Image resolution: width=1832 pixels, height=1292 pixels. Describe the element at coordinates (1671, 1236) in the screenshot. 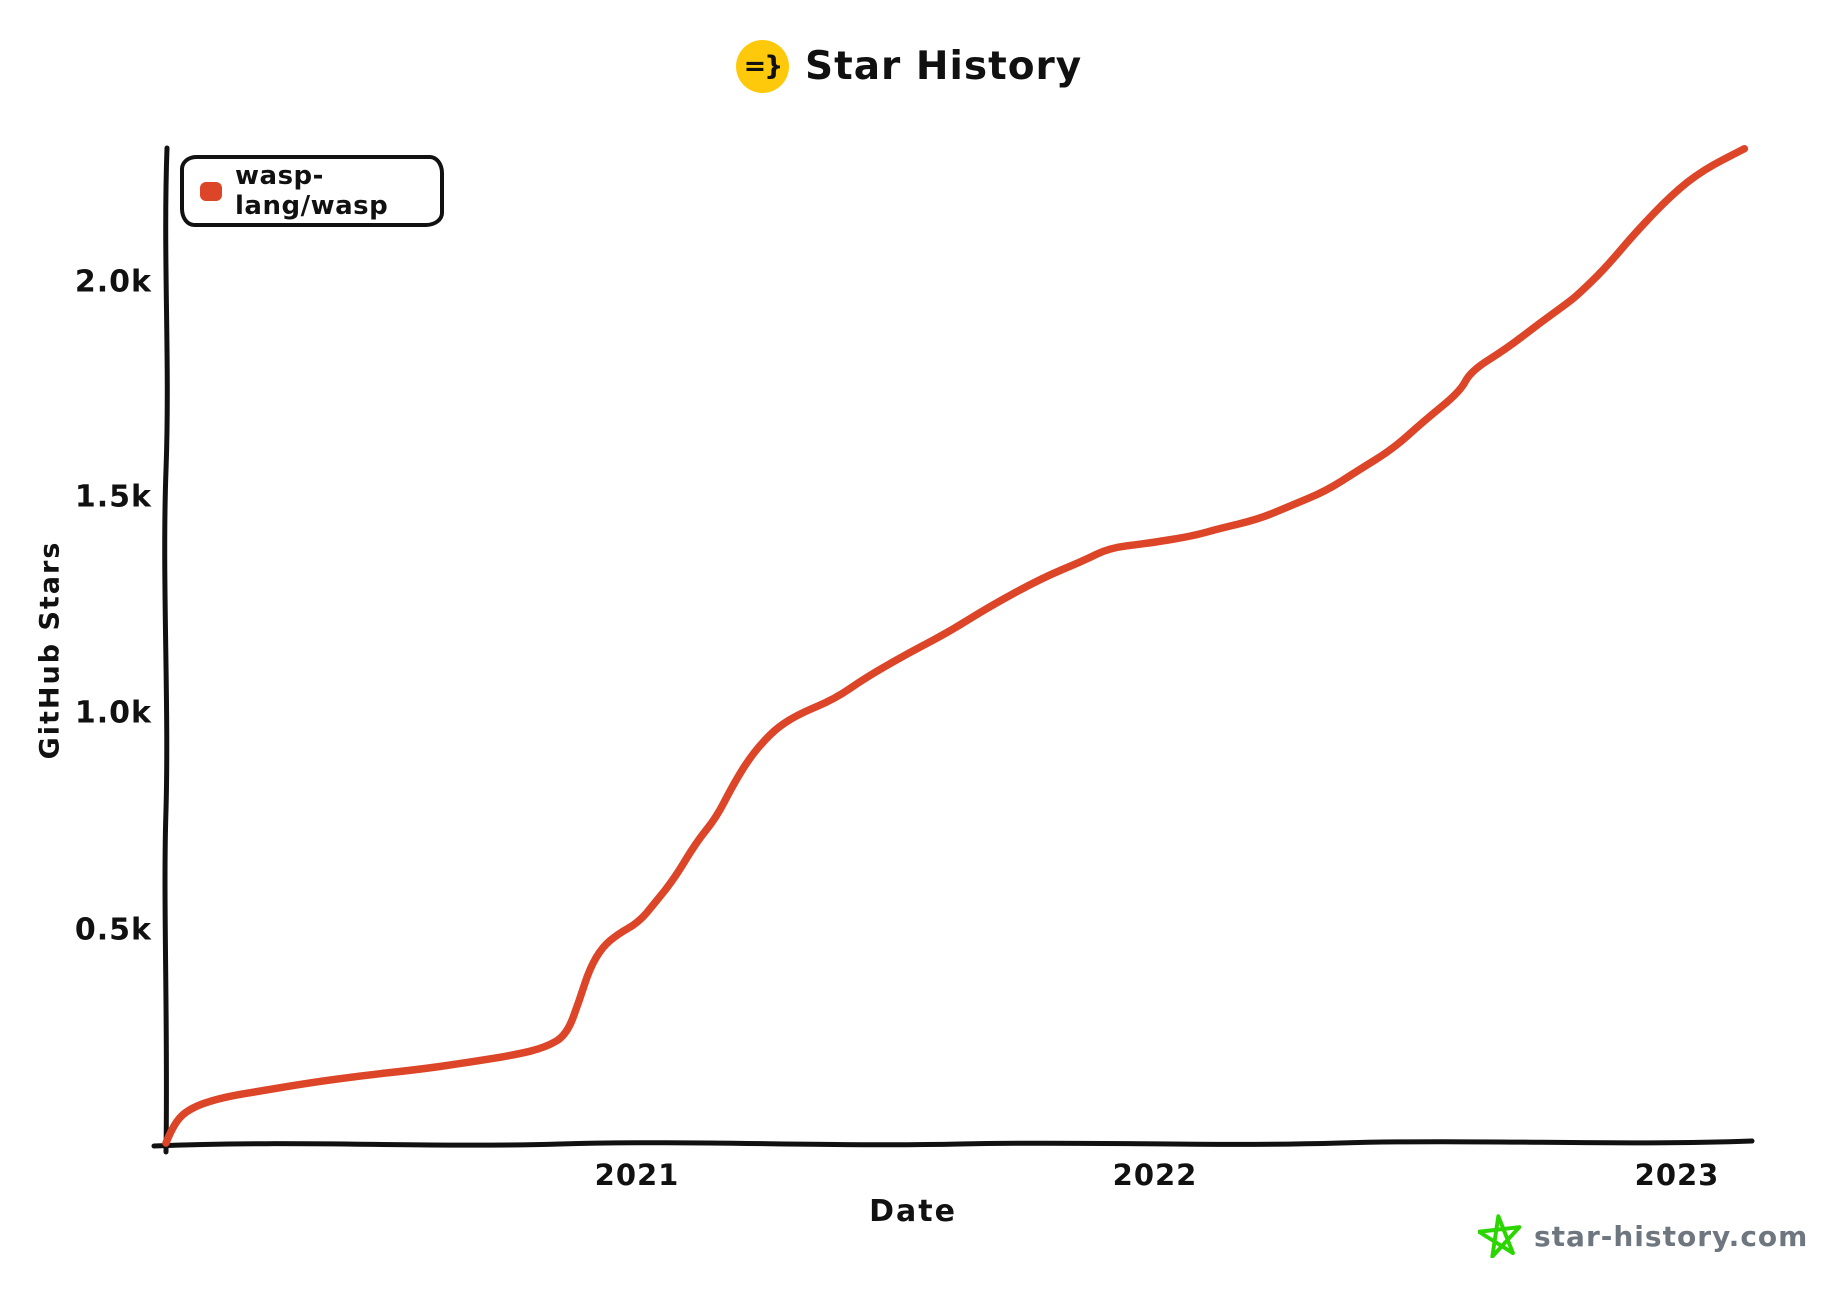

I see `watermark-text: star-history.com` at that location.